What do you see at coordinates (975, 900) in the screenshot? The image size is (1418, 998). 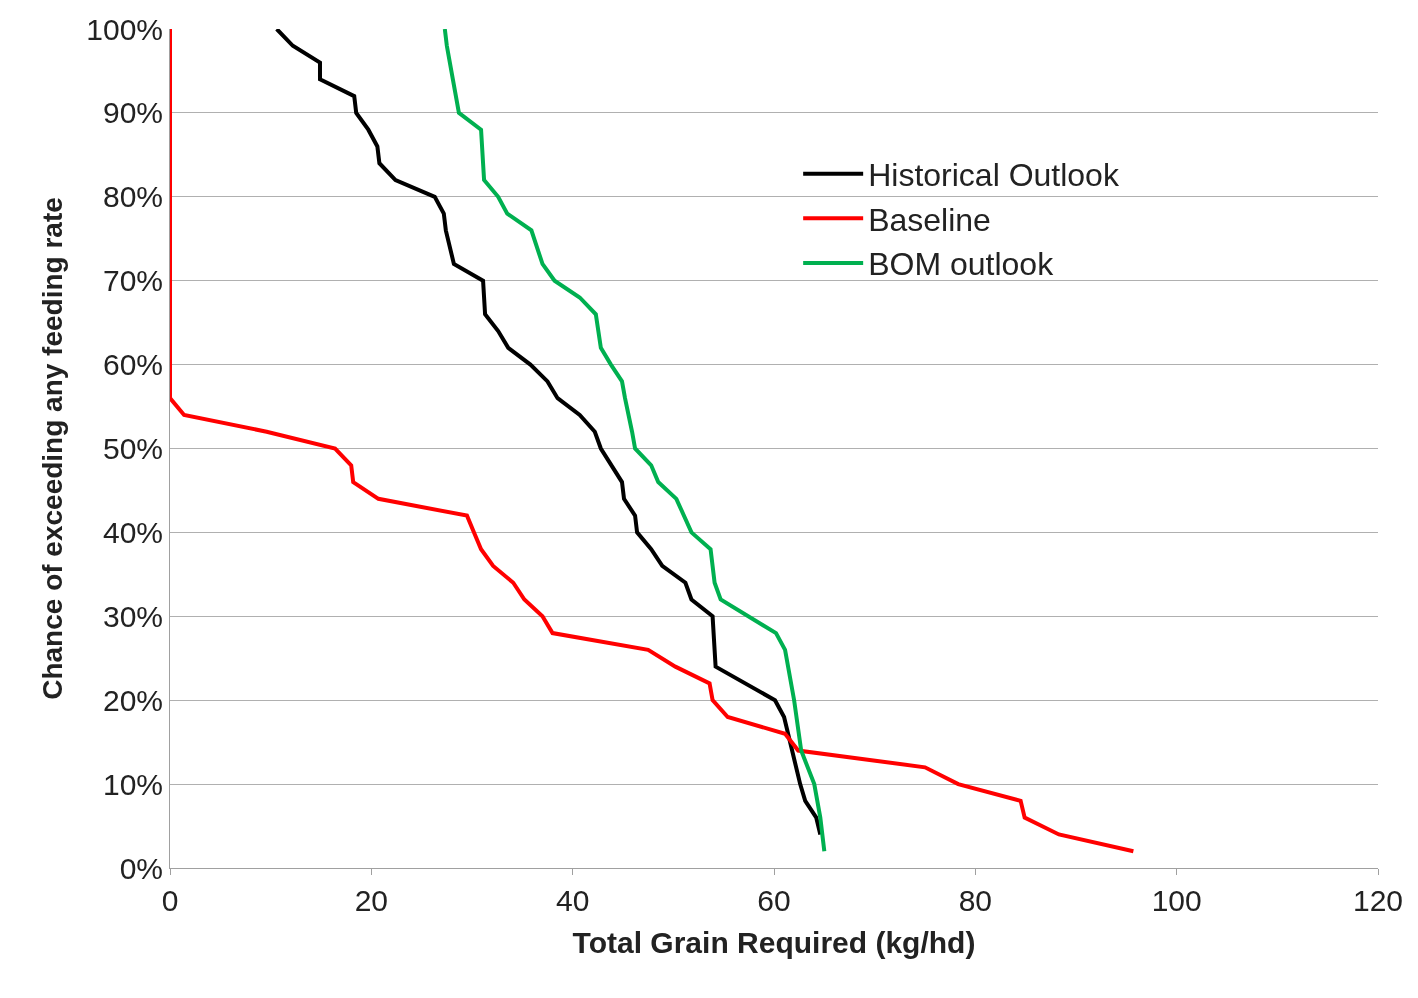 I see `x-tick-label: 80` at bounding box center [975, 900].